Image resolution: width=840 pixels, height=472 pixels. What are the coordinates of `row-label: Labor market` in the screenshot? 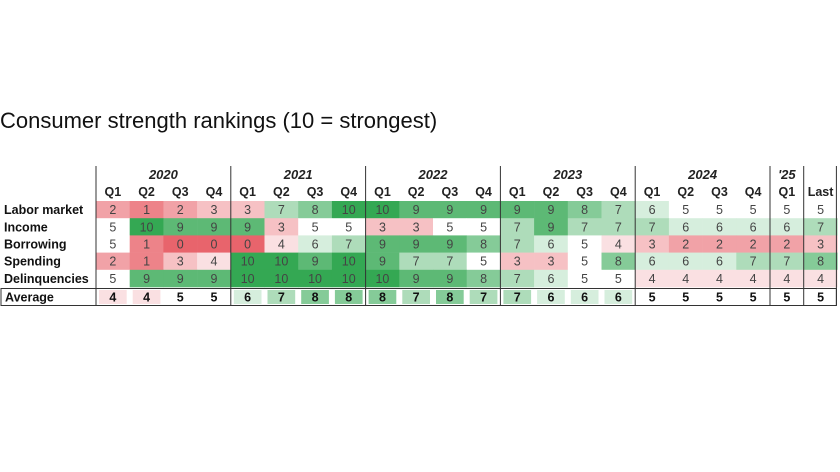 It's located at (44, 210).